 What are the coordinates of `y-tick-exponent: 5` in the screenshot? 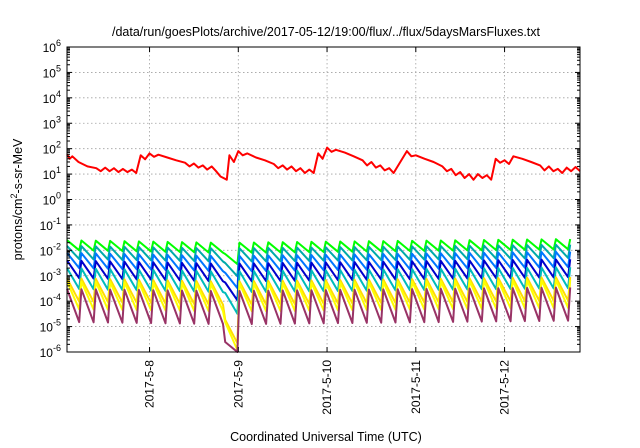 It's located at (58, 68).